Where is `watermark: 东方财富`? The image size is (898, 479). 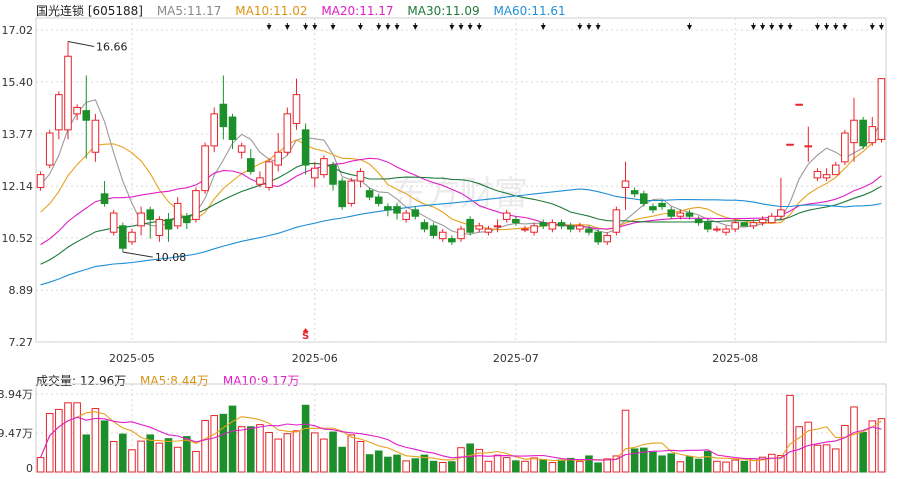
watermark: 东方财富 is located at coordinates (460, 194).